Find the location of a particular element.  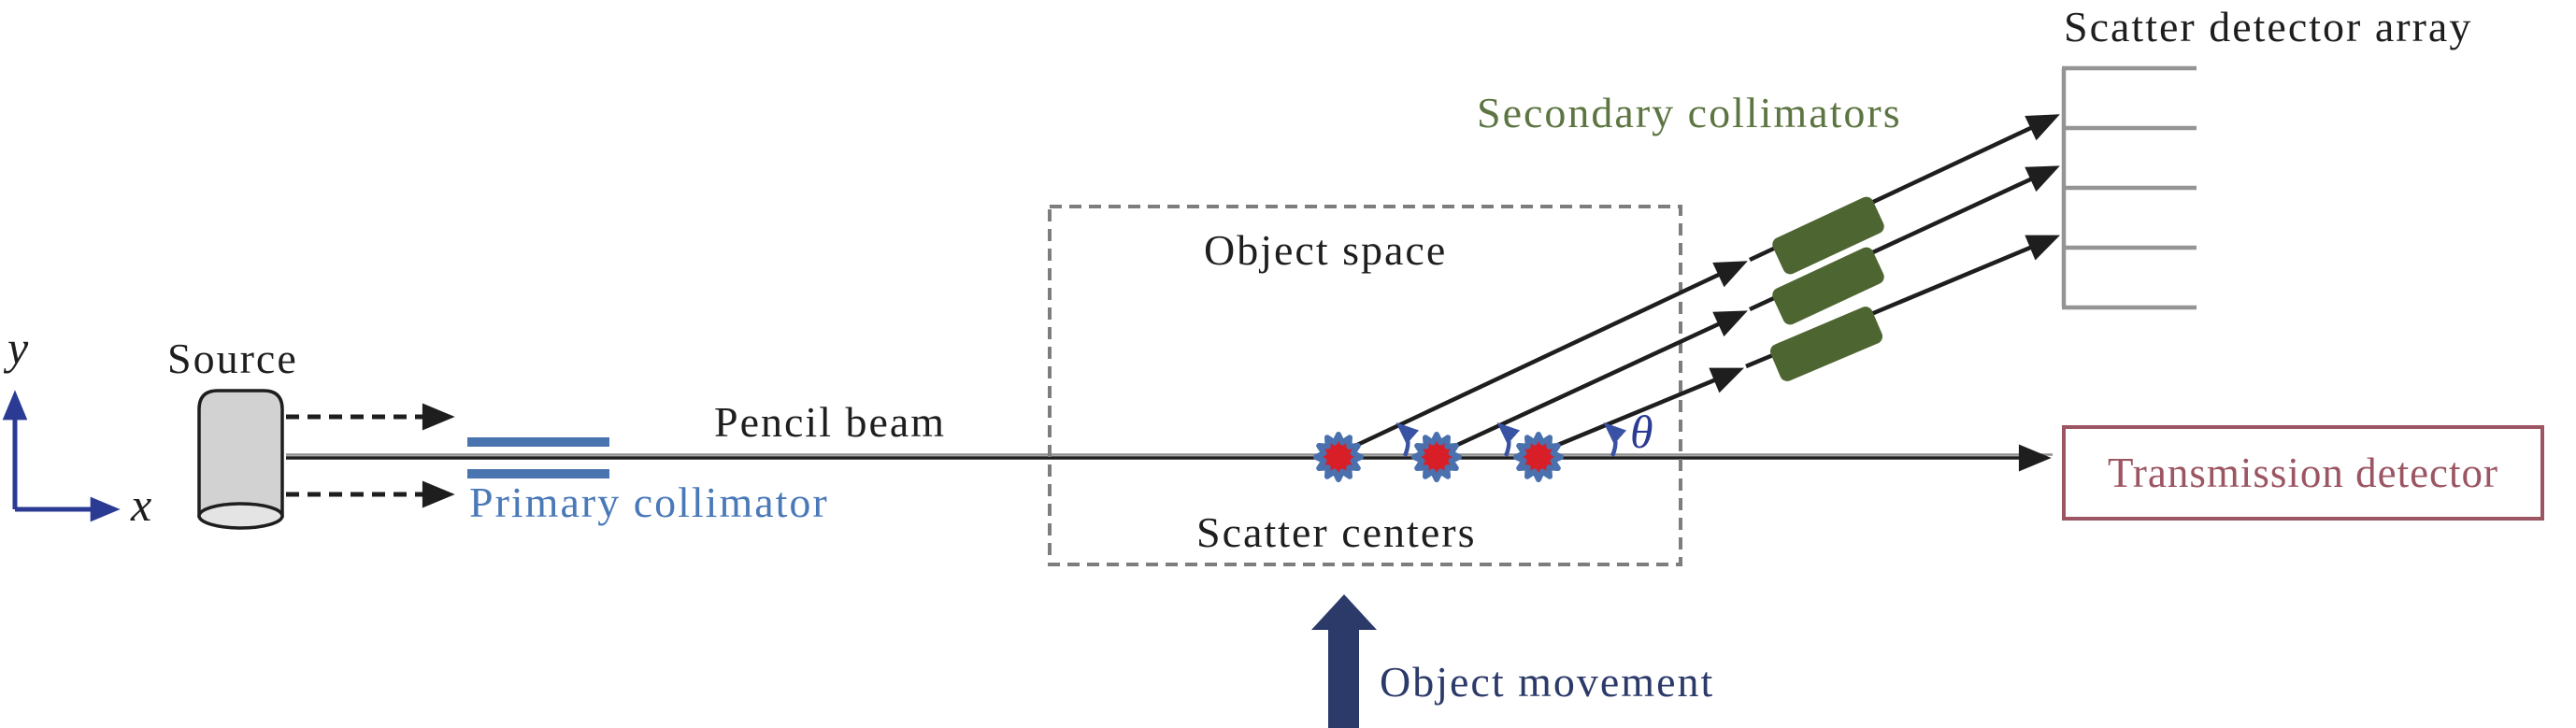

theta-label: θ is located at coordinates (1641, 432).